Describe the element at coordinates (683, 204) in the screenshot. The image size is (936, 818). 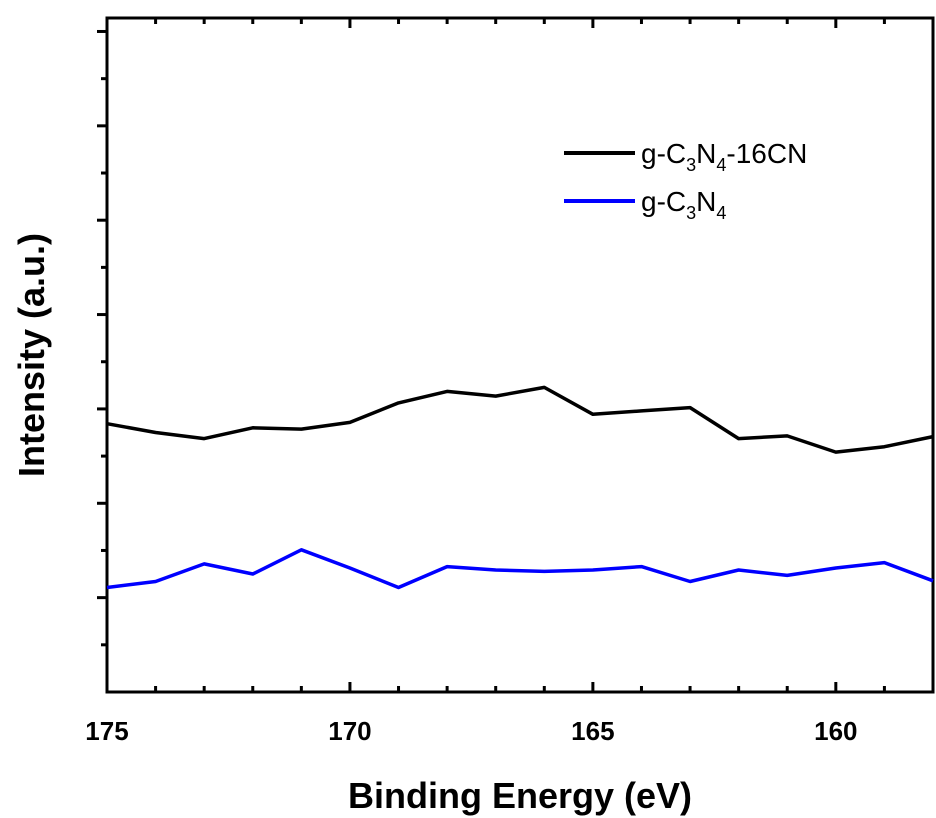
I see `legend-label-1: g-C3N4` at that location.